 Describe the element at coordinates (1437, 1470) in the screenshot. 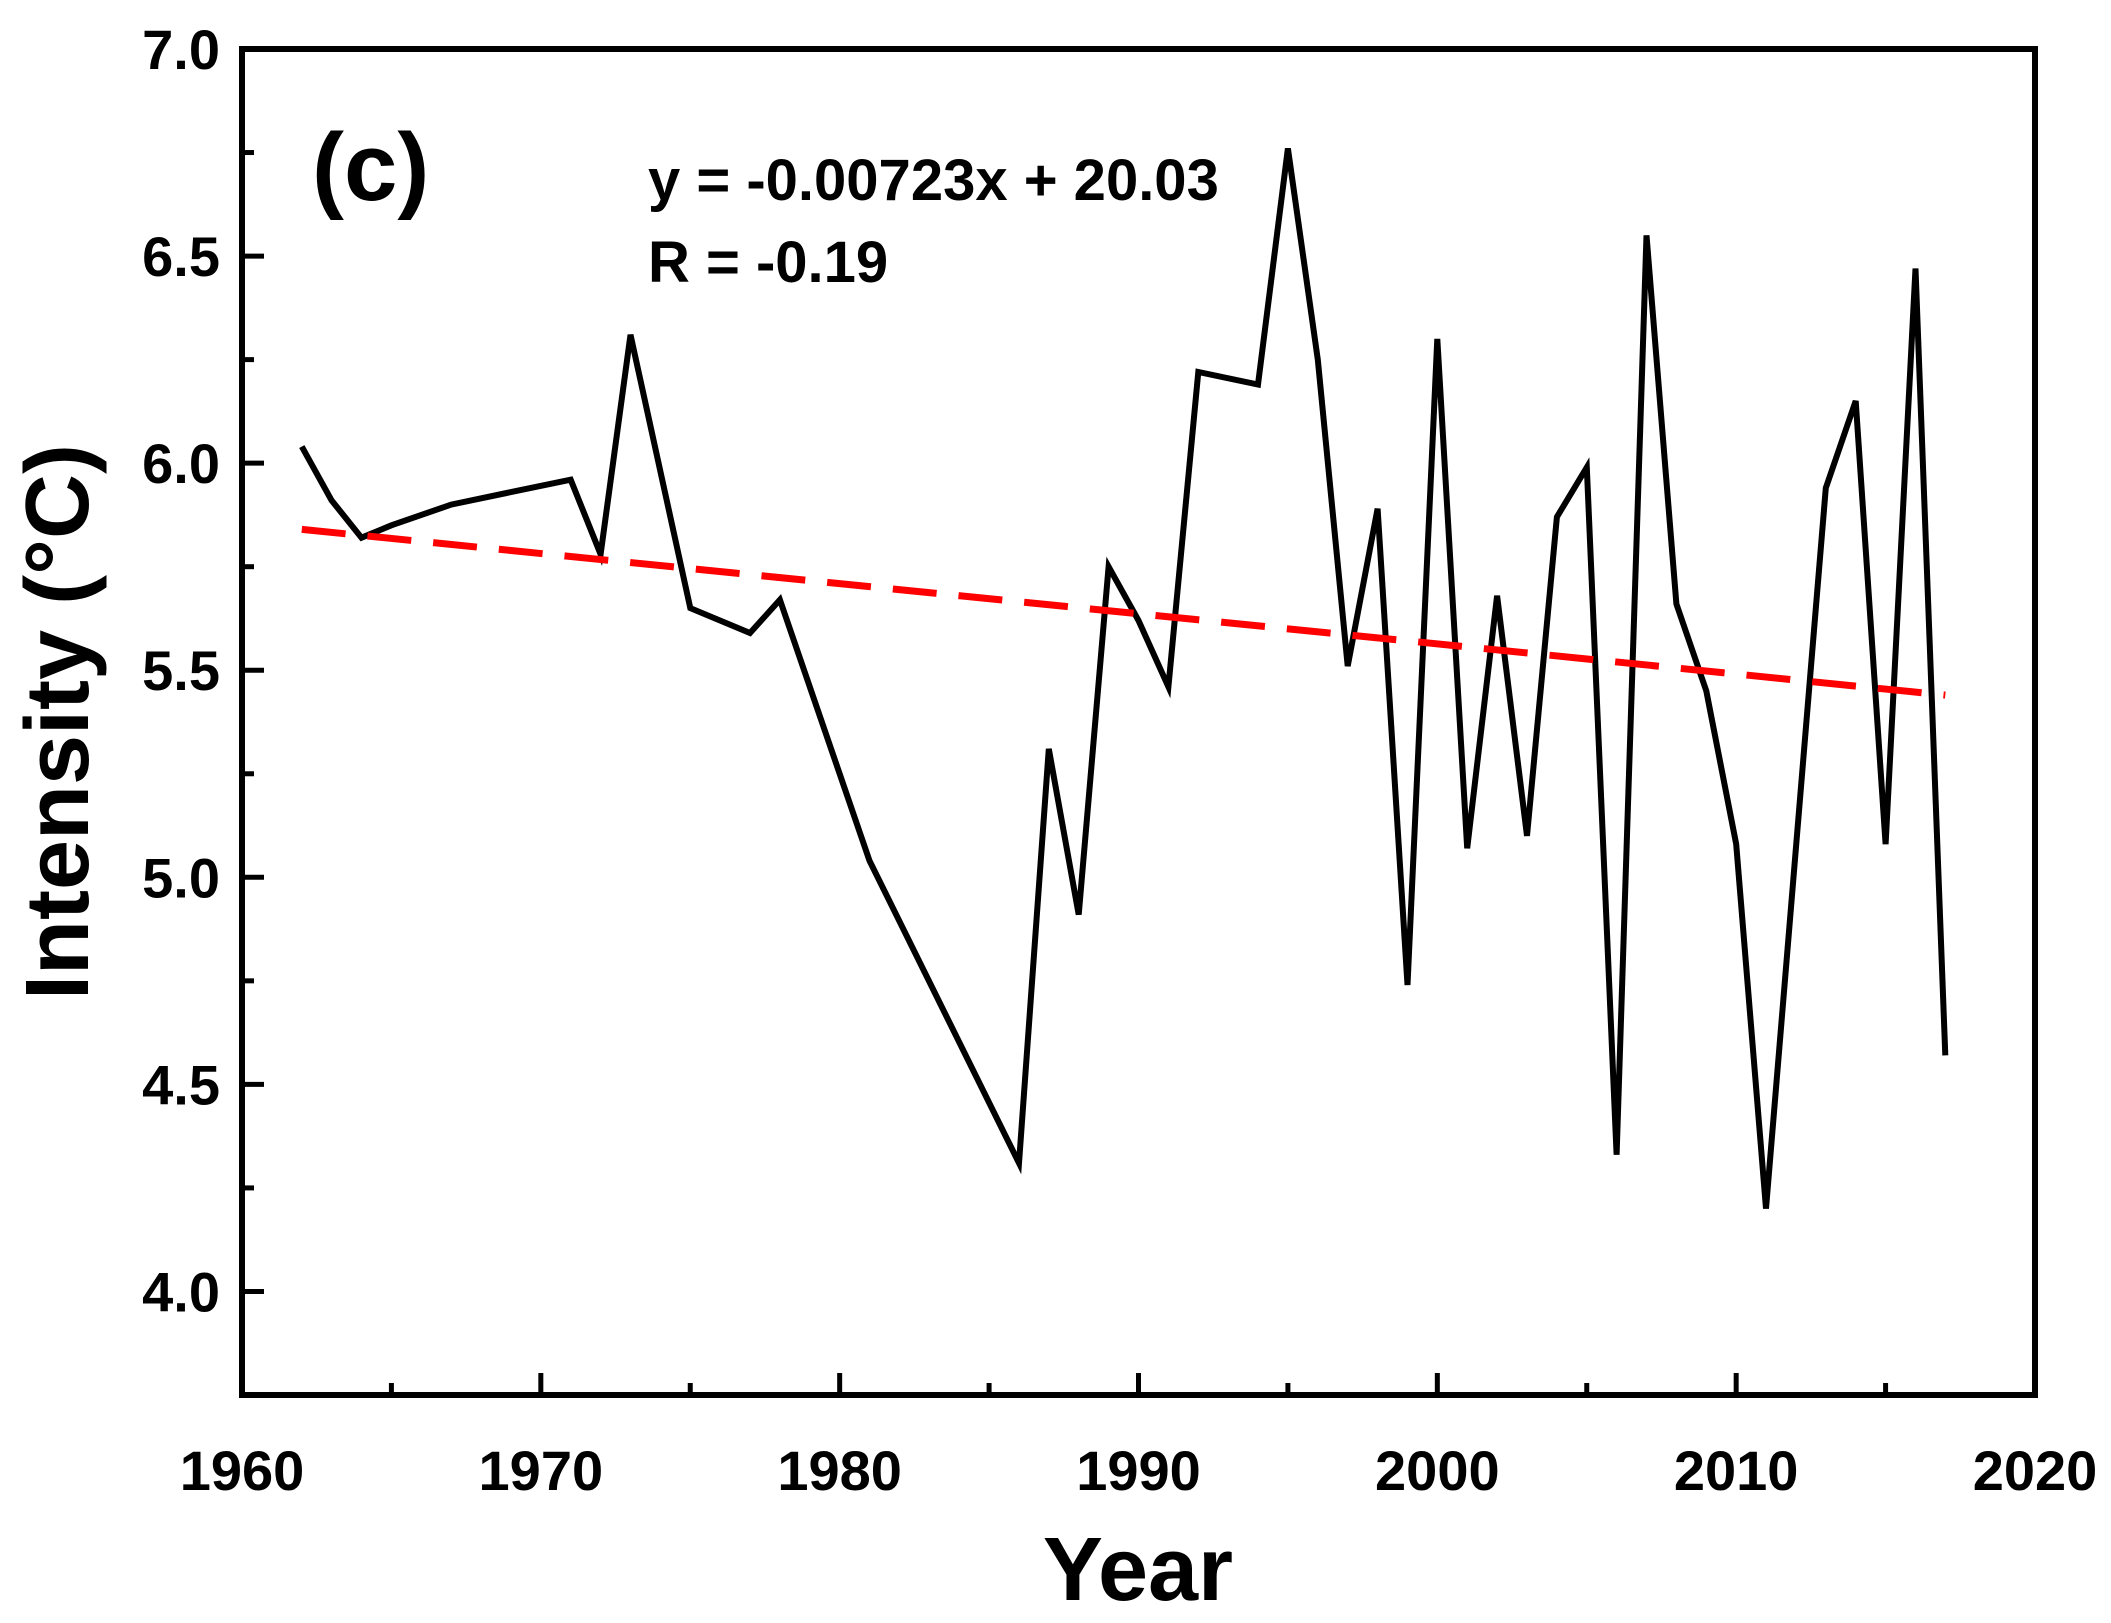

I see `x-tick-label: 2000` at that location.